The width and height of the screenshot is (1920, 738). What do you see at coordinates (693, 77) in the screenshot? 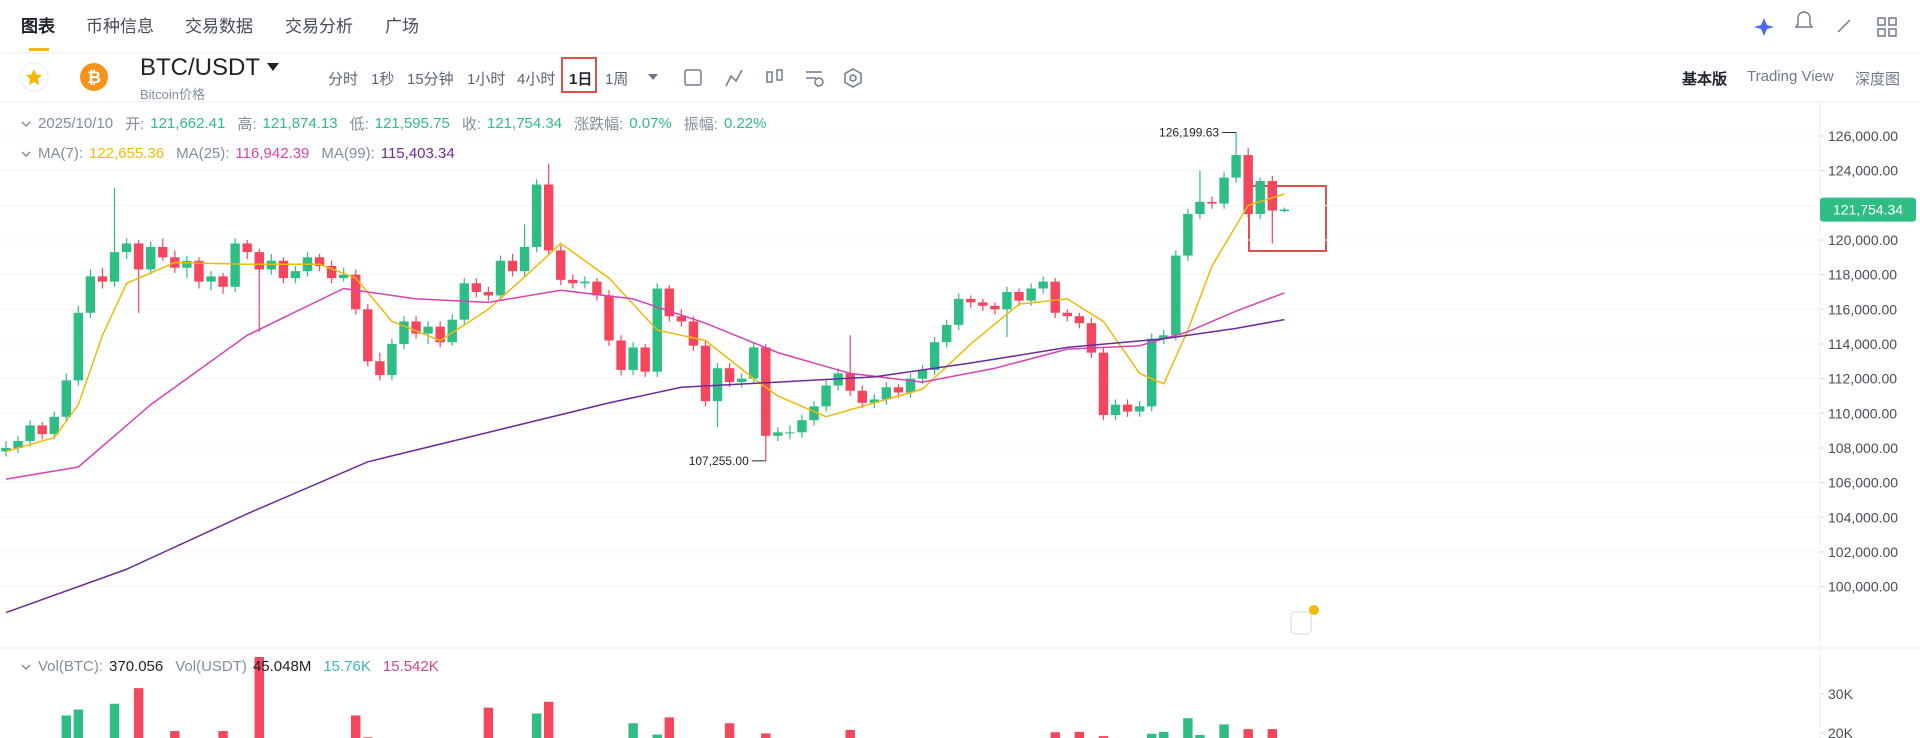
I see `calendar-icon` at bounding box center [693, 77].